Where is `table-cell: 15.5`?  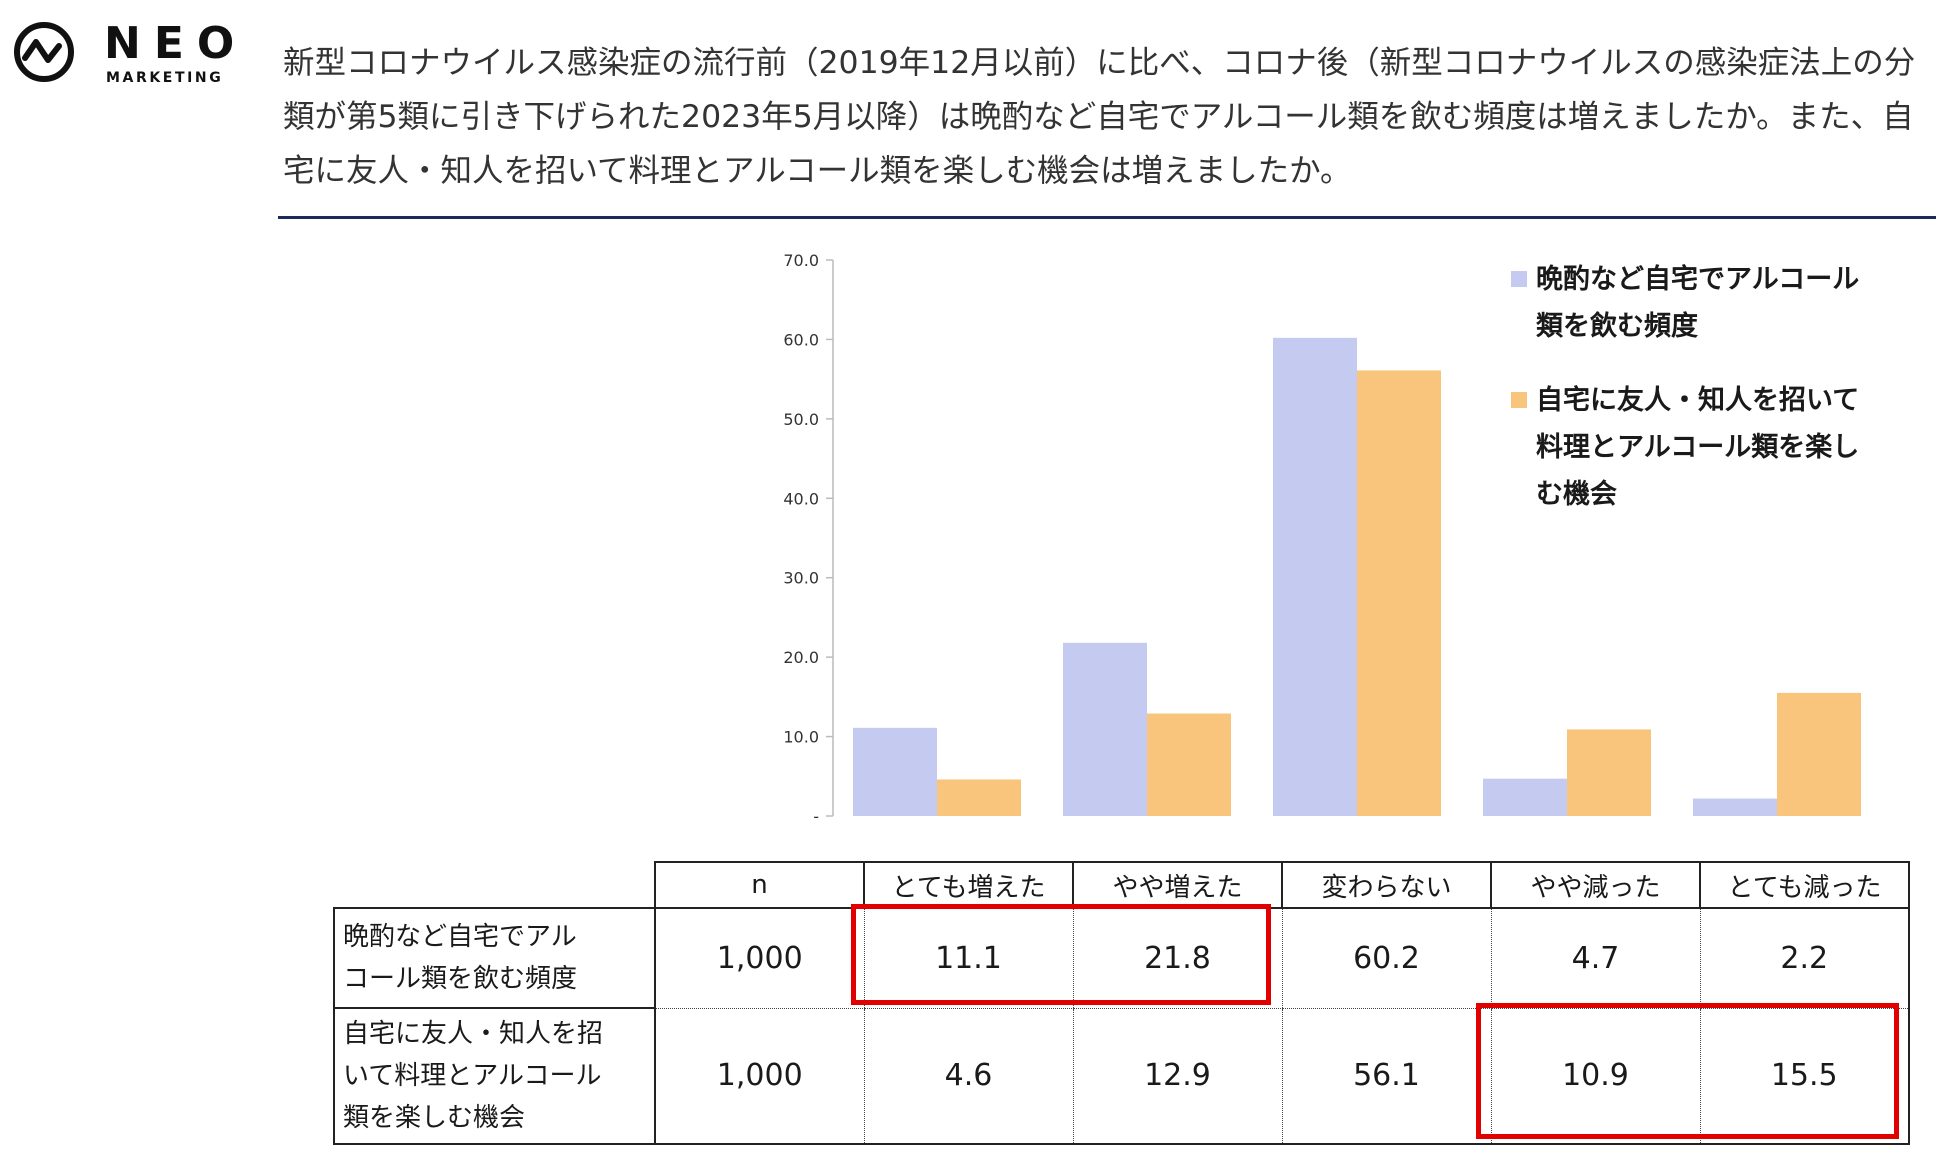
table-cell: 15.5 is located at coordinates (1804, 1076).